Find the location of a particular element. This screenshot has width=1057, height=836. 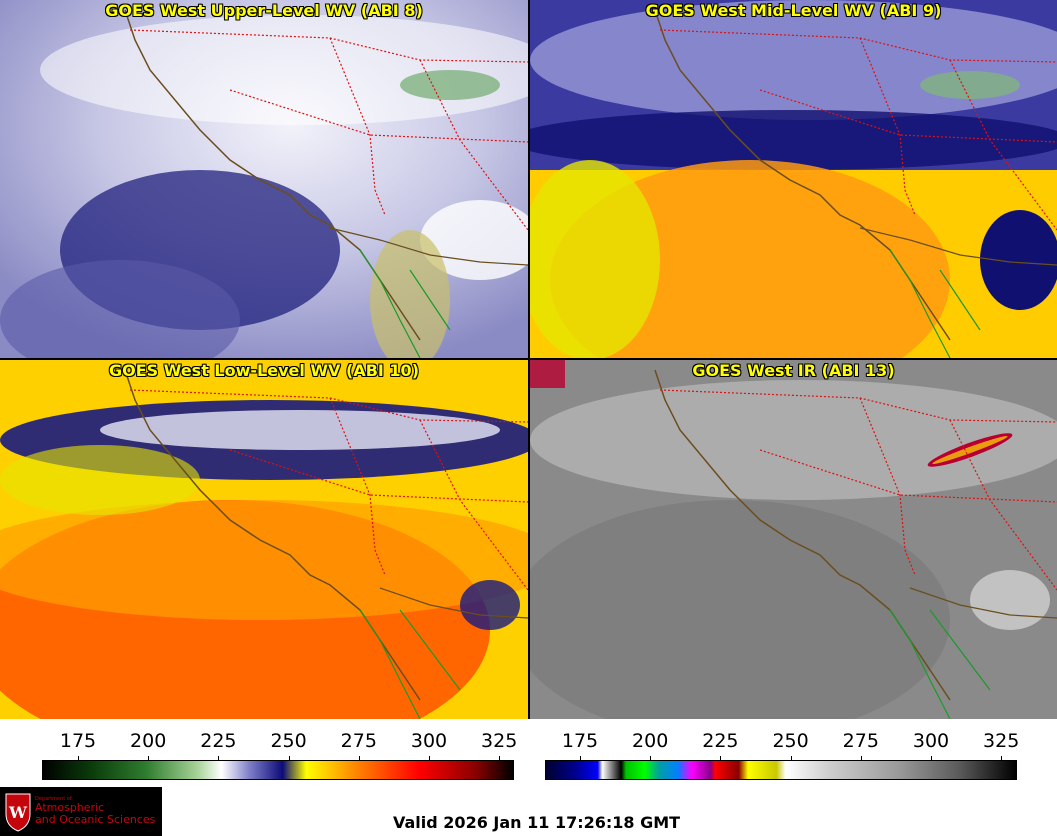

wv-tick-label: 300 is located at coordinates (429, 741).